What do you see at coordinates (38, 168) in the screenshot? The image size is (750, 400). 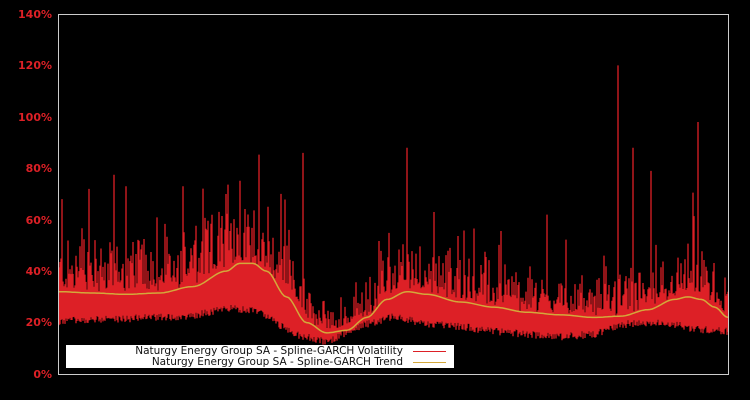 I see `y-tick-label: 80%` at bounding box center [38, 168].